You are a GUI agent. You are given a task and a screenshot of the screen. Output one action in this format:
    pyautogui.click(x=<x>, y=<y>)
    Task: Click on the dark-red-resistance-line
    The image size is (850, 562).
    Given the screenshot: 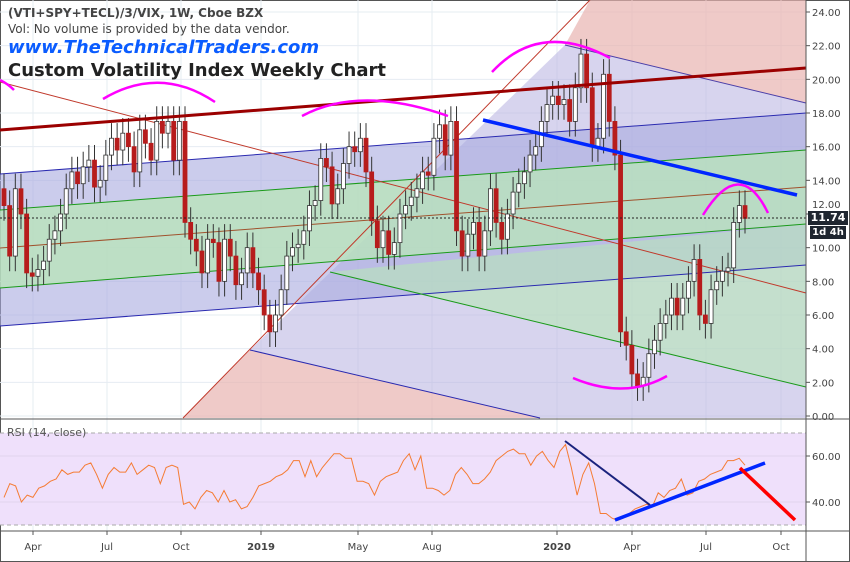 What is the action you would take?
    pyautogui.click(x=403, y=99)
    